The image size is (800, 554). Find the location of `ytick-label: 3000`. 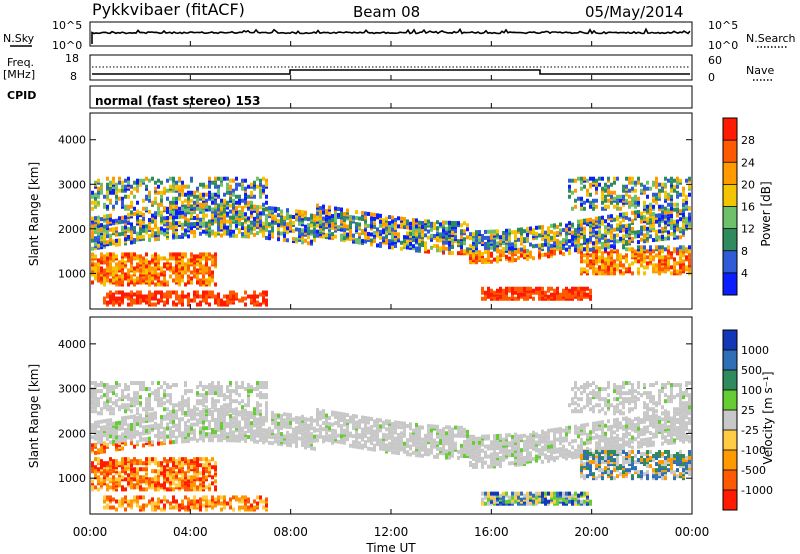

ytick-label: 3000 is located at coordinates (72, 184).